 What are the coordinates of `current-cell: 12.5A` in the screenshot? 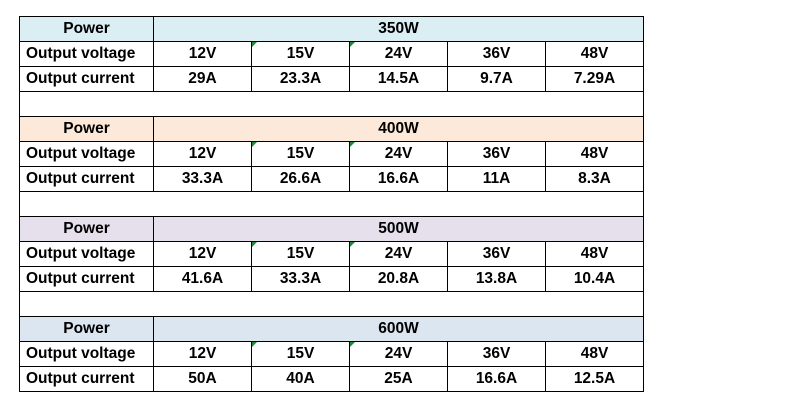 It's located at (594, 379).